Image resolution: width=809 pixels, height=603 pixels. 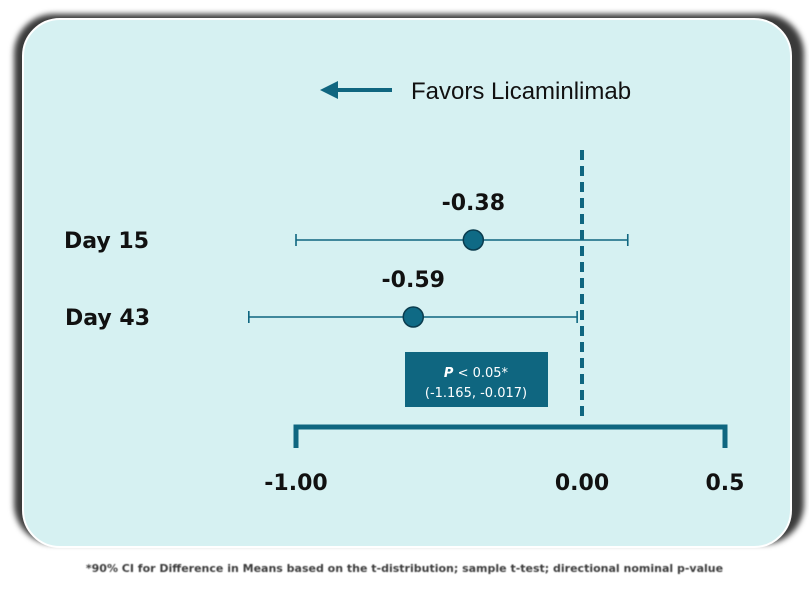 What do you see at coordinates (480, 373) in the screenshot?
I see `p-value-threshold: < 0.05*` at bounding box center [480, 373].